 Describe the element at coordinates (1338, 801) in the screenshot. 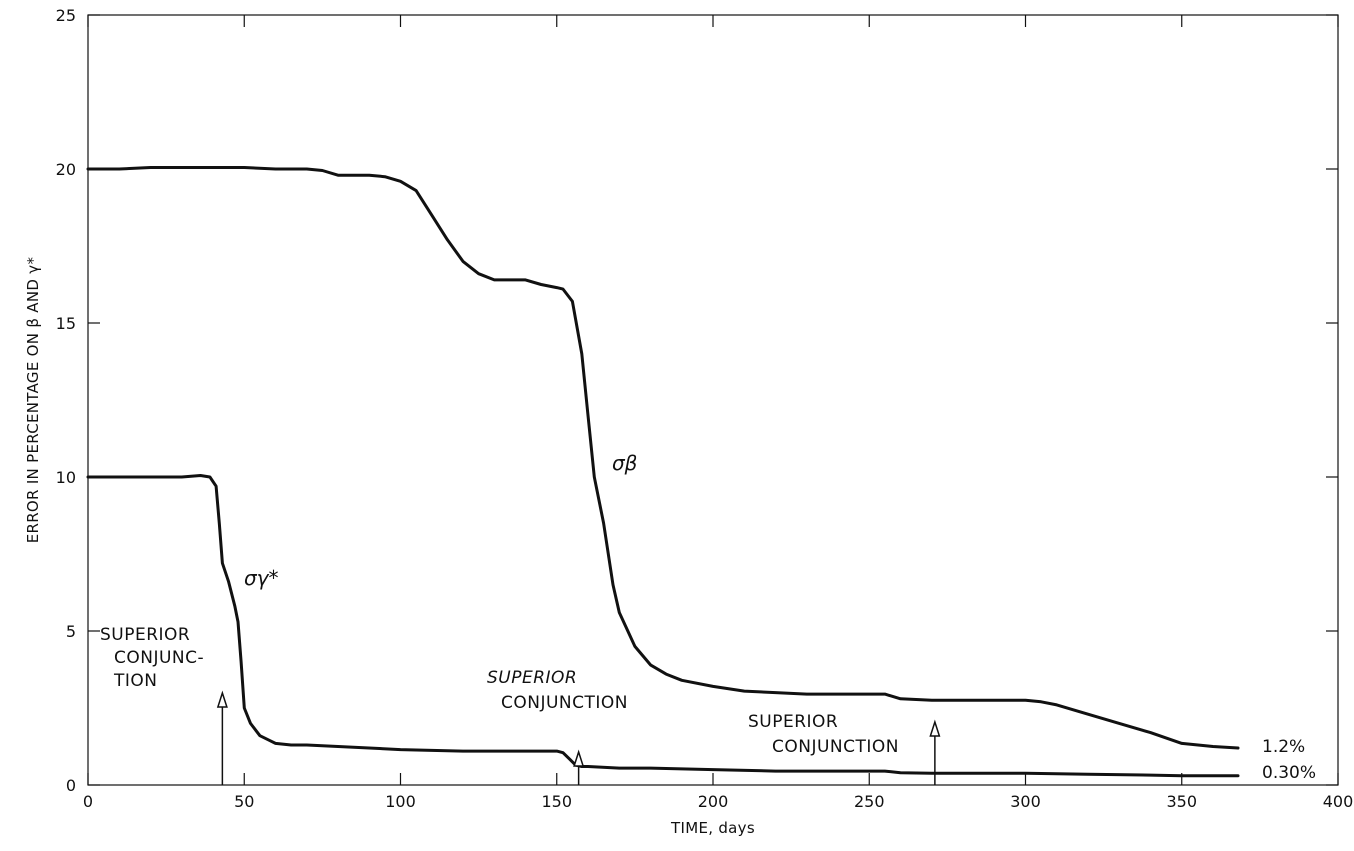

I see `x-tick-label: 400` at that location.